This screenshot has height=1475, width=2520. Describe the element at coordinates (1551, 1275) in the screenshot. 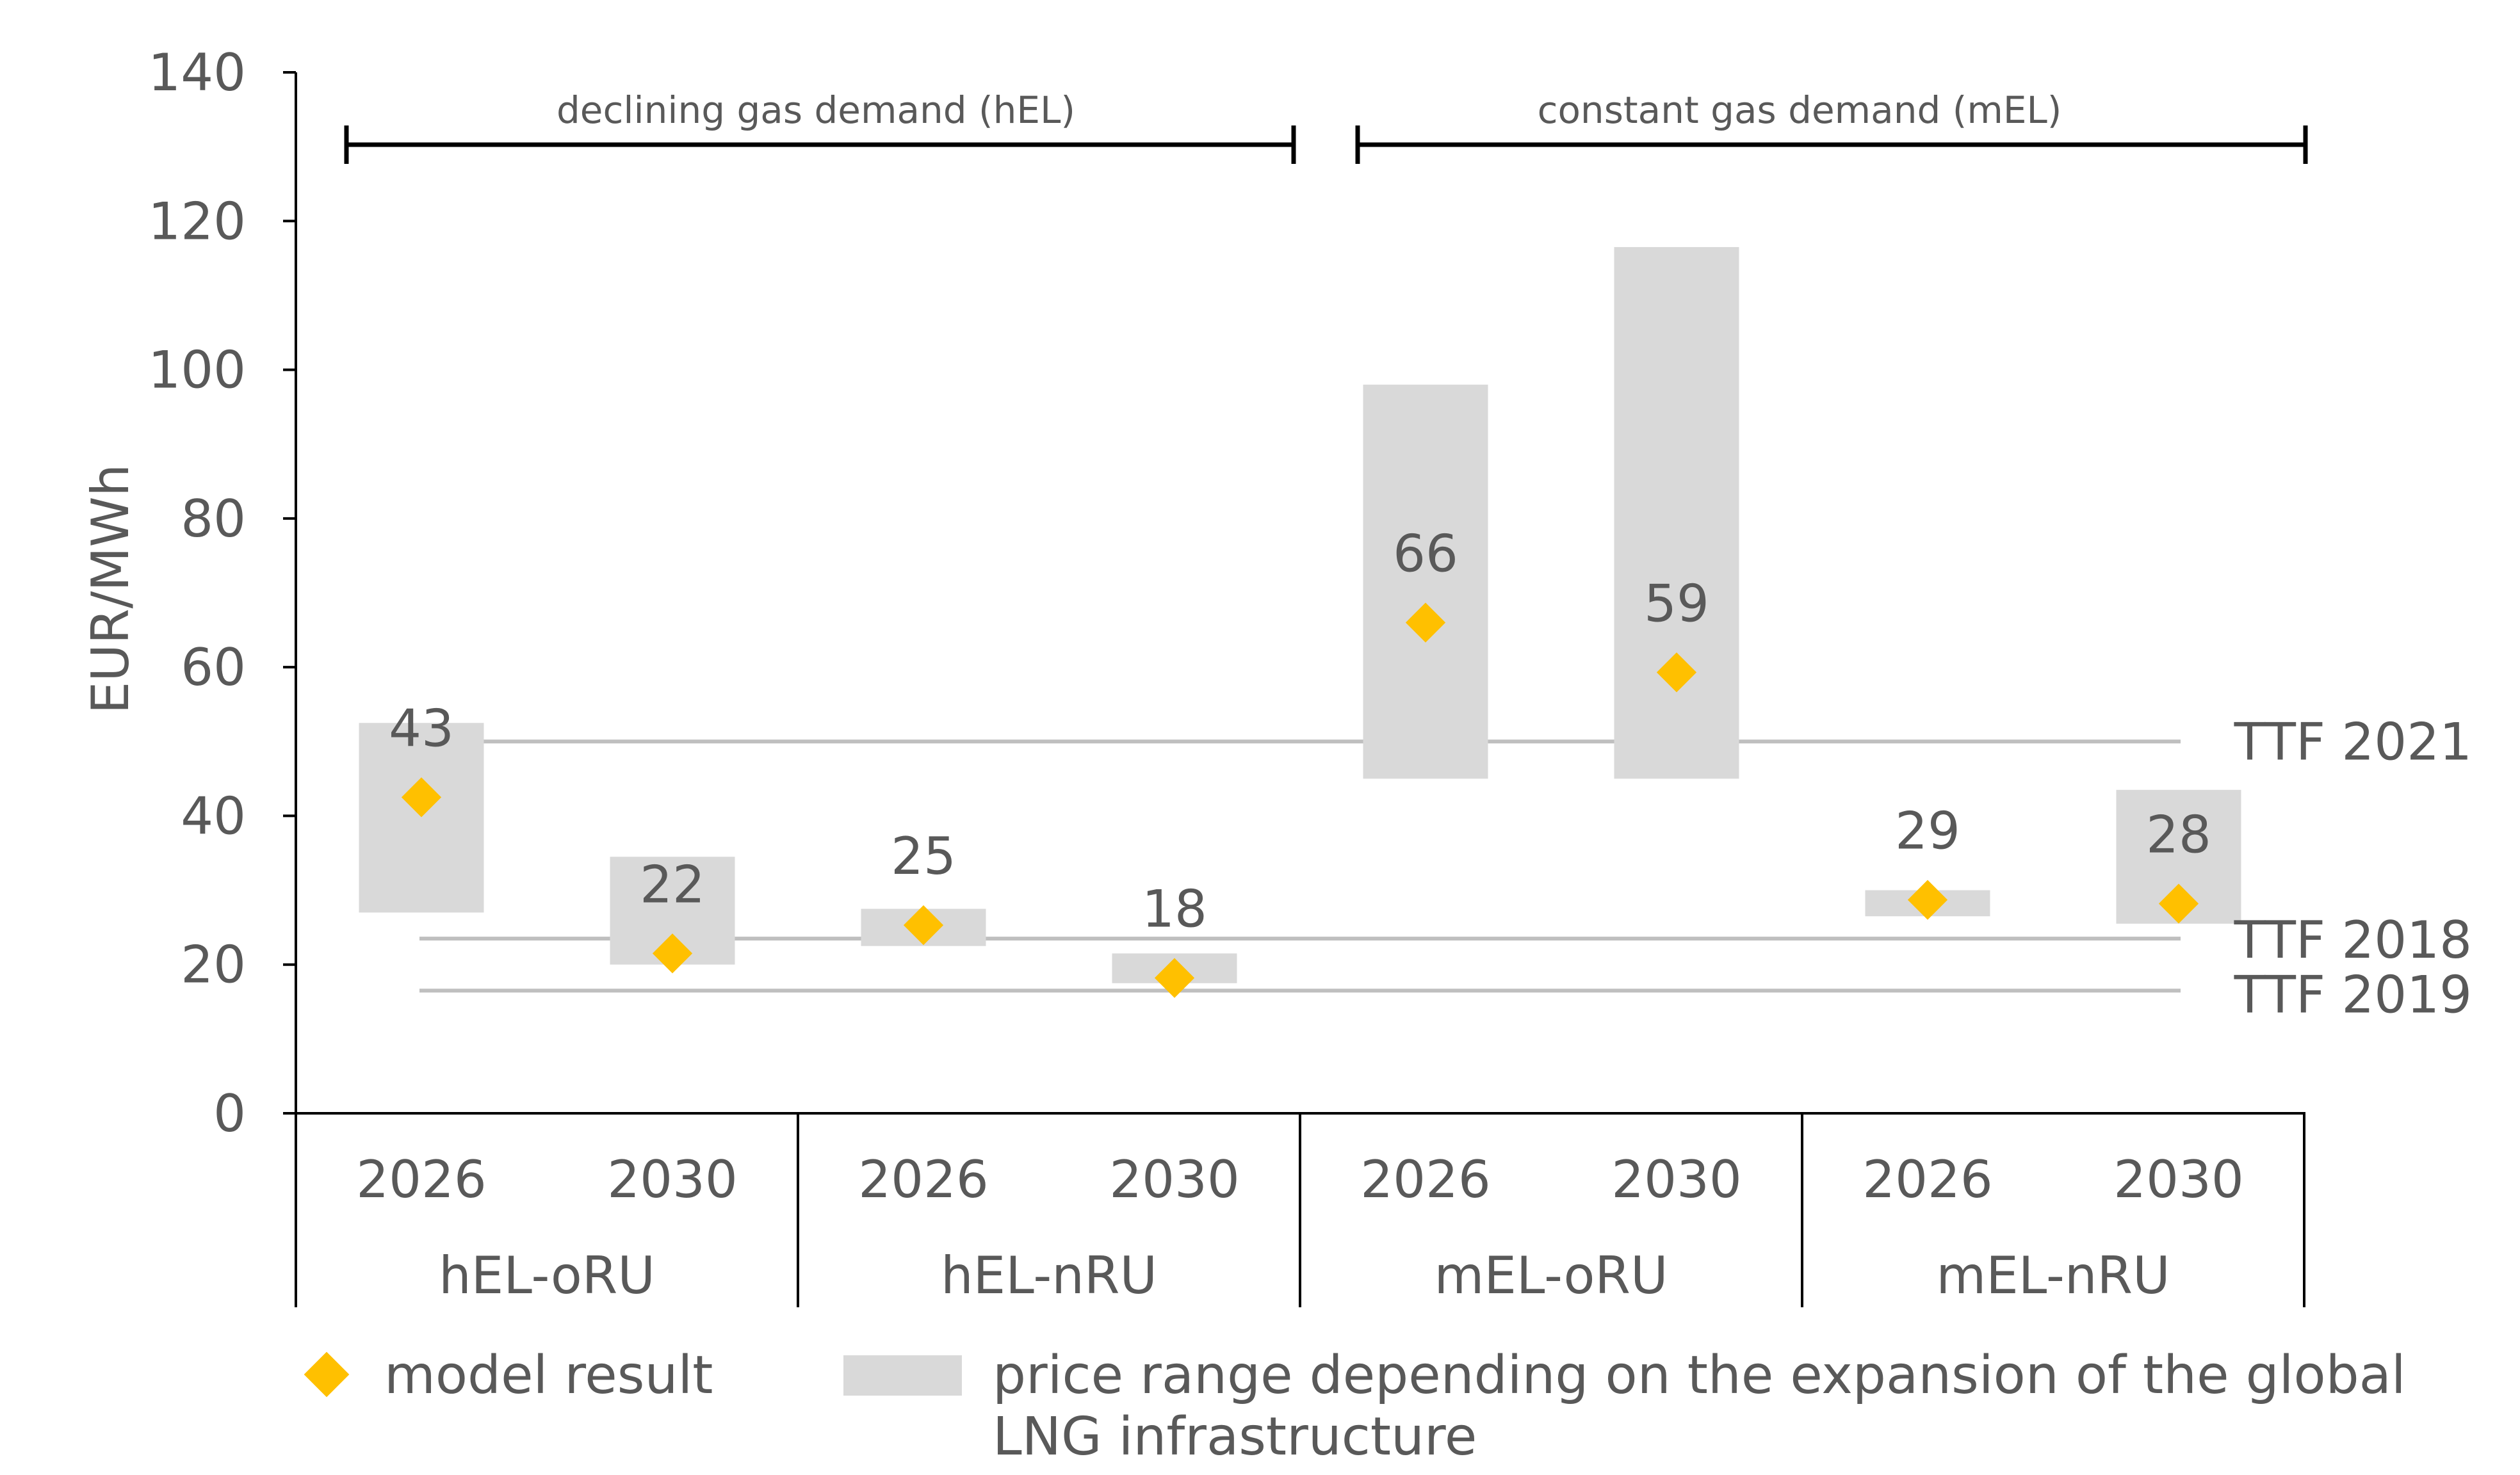

I see `x-group-label: mEL-oRU` at that location.